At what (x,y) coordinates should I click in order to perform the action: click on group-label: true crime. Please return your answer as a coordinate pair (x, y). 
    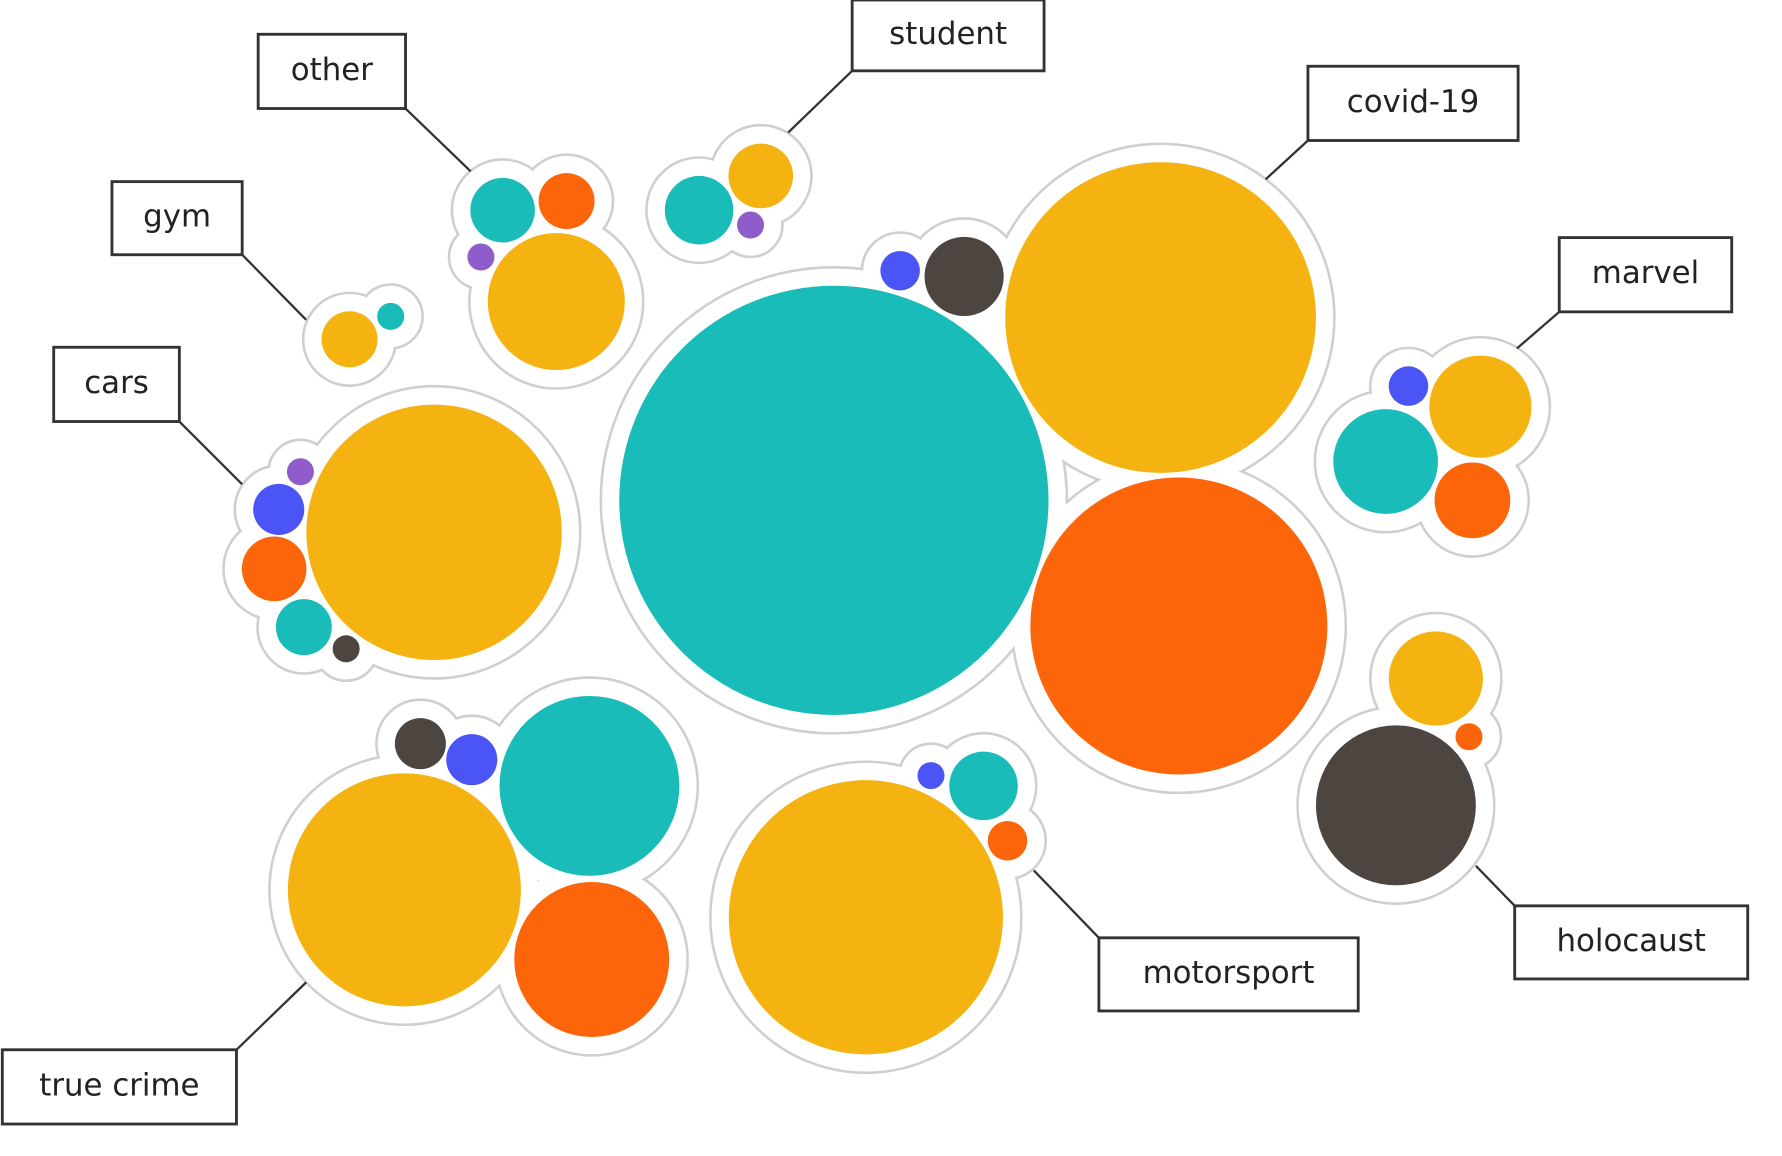
    Looking at the image, I should click on (119, 1085).